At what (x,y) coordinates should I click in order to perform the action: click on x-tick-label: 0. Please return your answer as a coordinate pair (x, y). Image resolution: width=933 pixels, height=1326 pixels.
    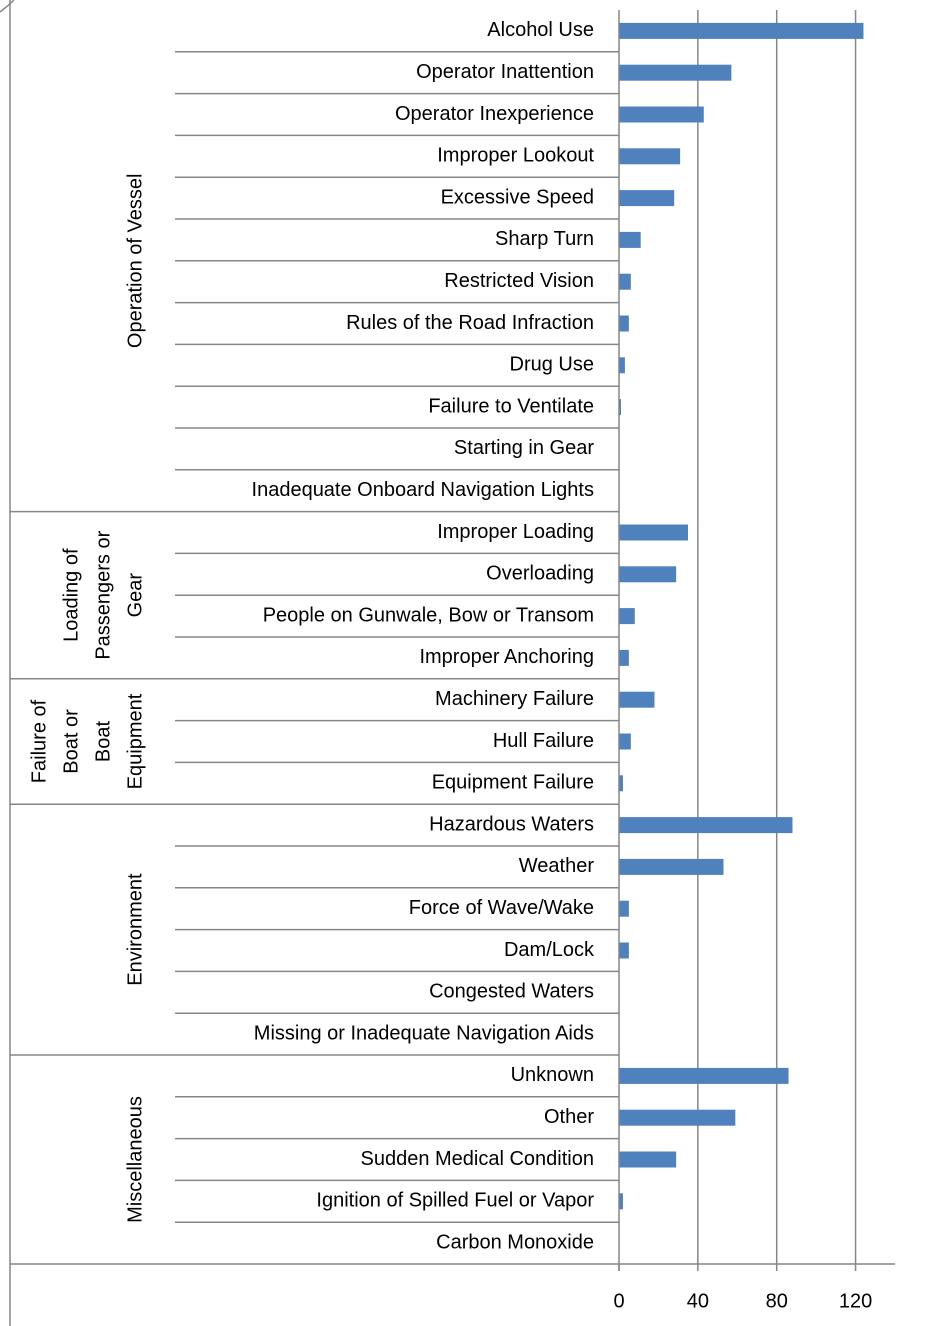
    Looking at the image, I should click on (618, 1301).